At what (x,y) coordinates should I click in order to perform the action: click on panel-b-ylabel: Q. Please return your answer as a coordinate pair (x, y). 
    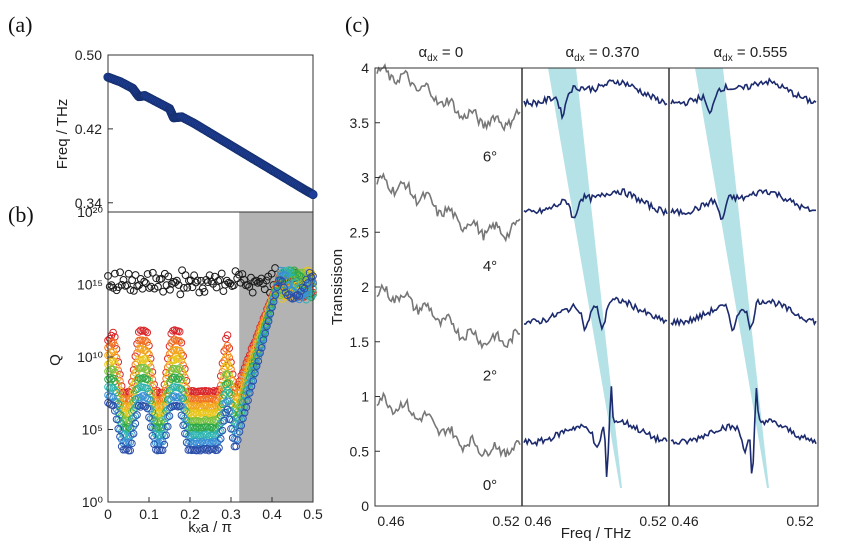
    Looking at the image, I should click on (55, 360).